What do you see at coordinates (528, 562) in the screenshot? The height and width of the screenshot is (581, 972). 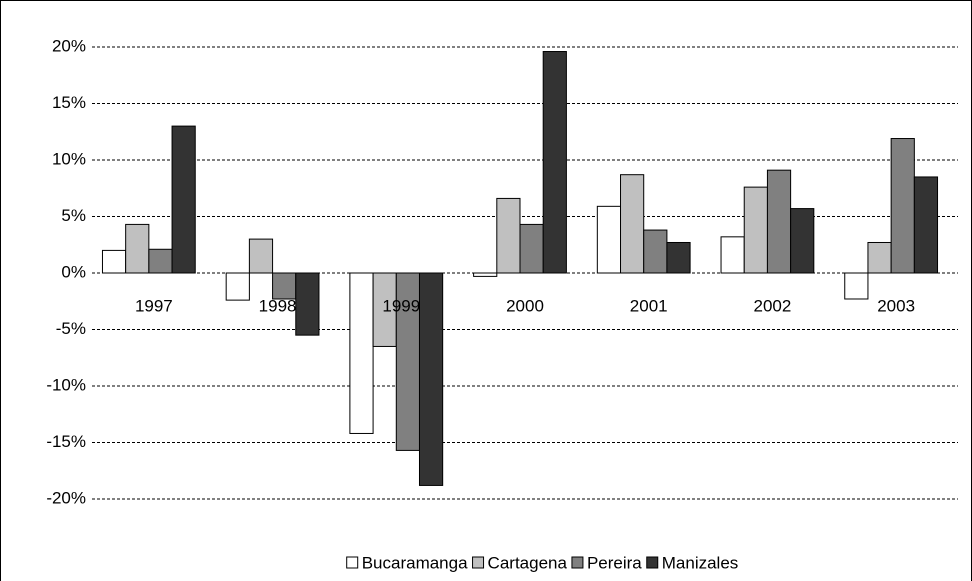 I see `legend-label: Cartagena` at bounding box center [528, 562].